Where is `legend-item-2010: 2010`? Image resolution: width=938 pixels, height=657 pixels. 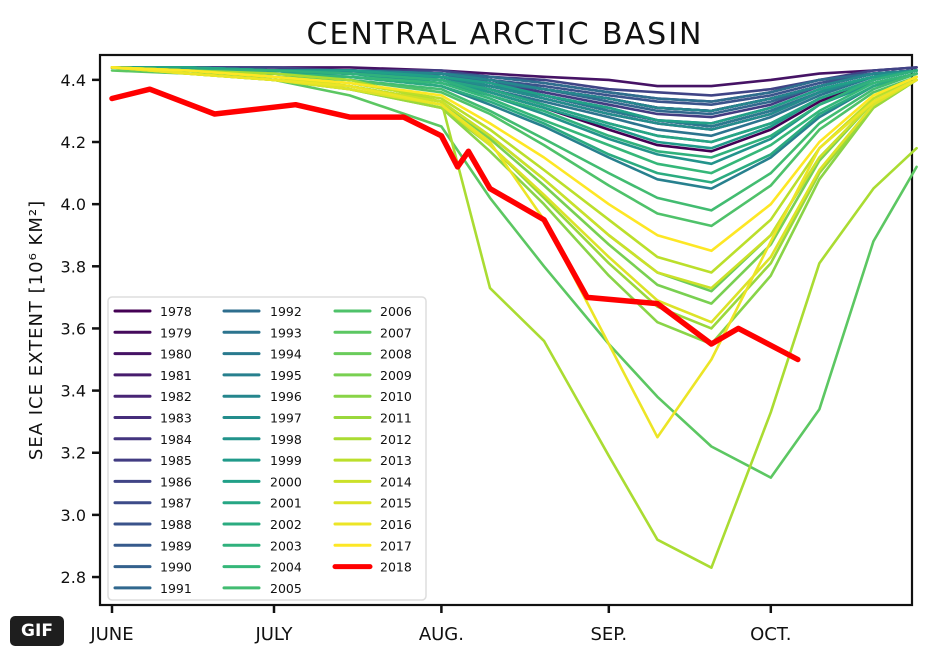 legend-item-2010: 2010 is located at coordinates (372, 396).